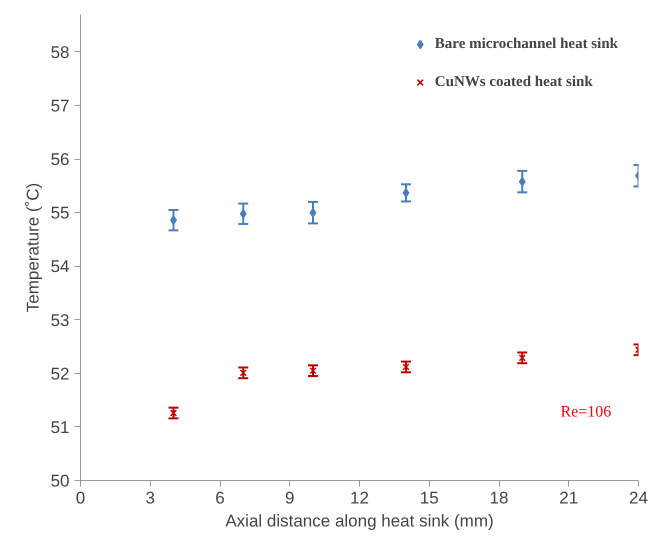 This screenshot has height=550, width=650. I want to click on y-tick-label: 51, so click(60, 427).